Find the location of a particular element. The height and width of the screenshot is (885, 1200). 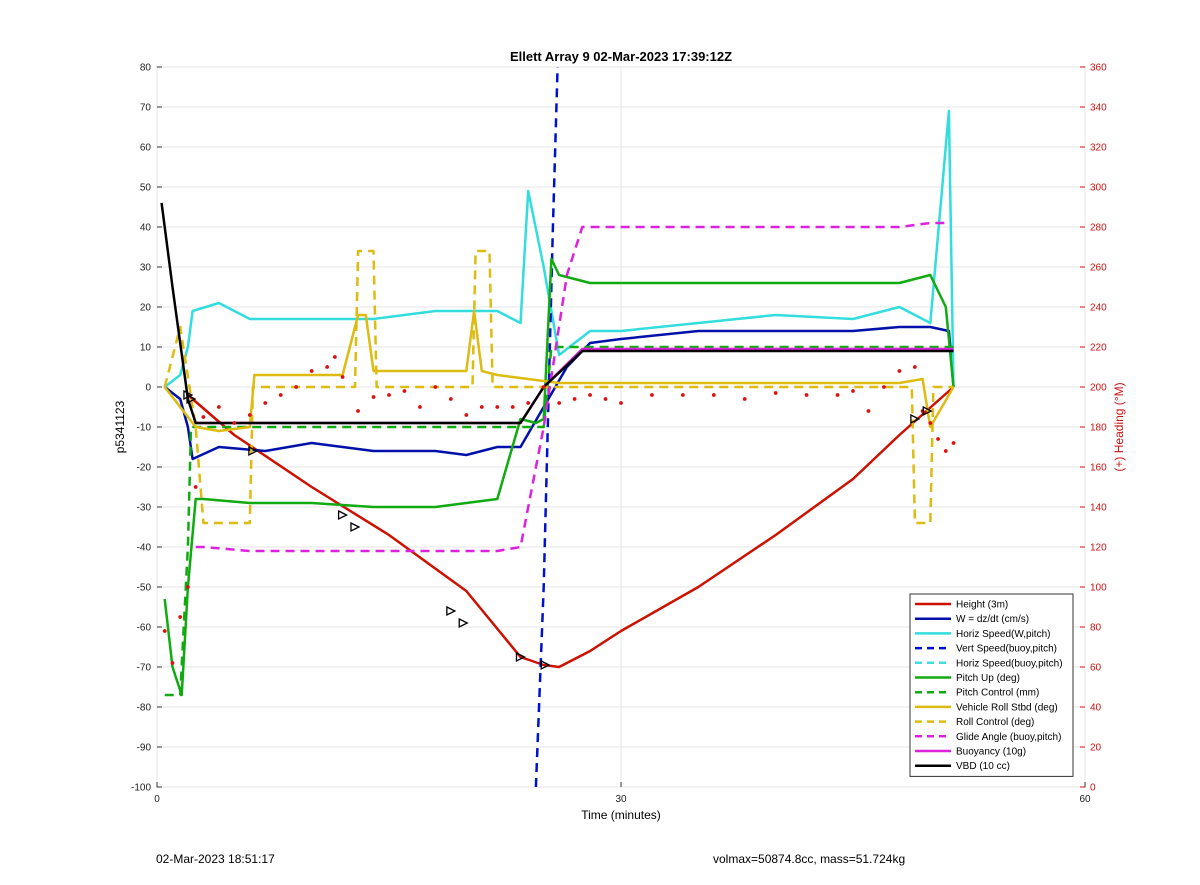

tick-label-left: 60 is located at coordinates (146, 148).